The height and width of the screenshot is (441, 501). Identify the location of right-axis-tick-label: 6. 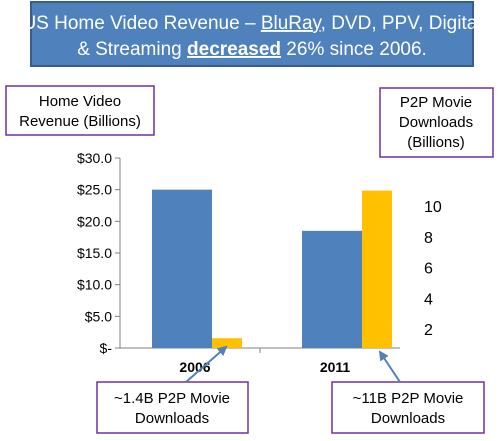
(428, 269).